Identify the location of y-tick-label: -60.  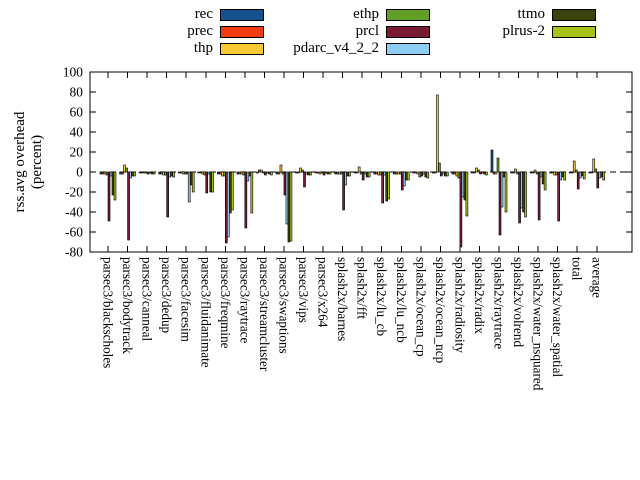
(74, 232).